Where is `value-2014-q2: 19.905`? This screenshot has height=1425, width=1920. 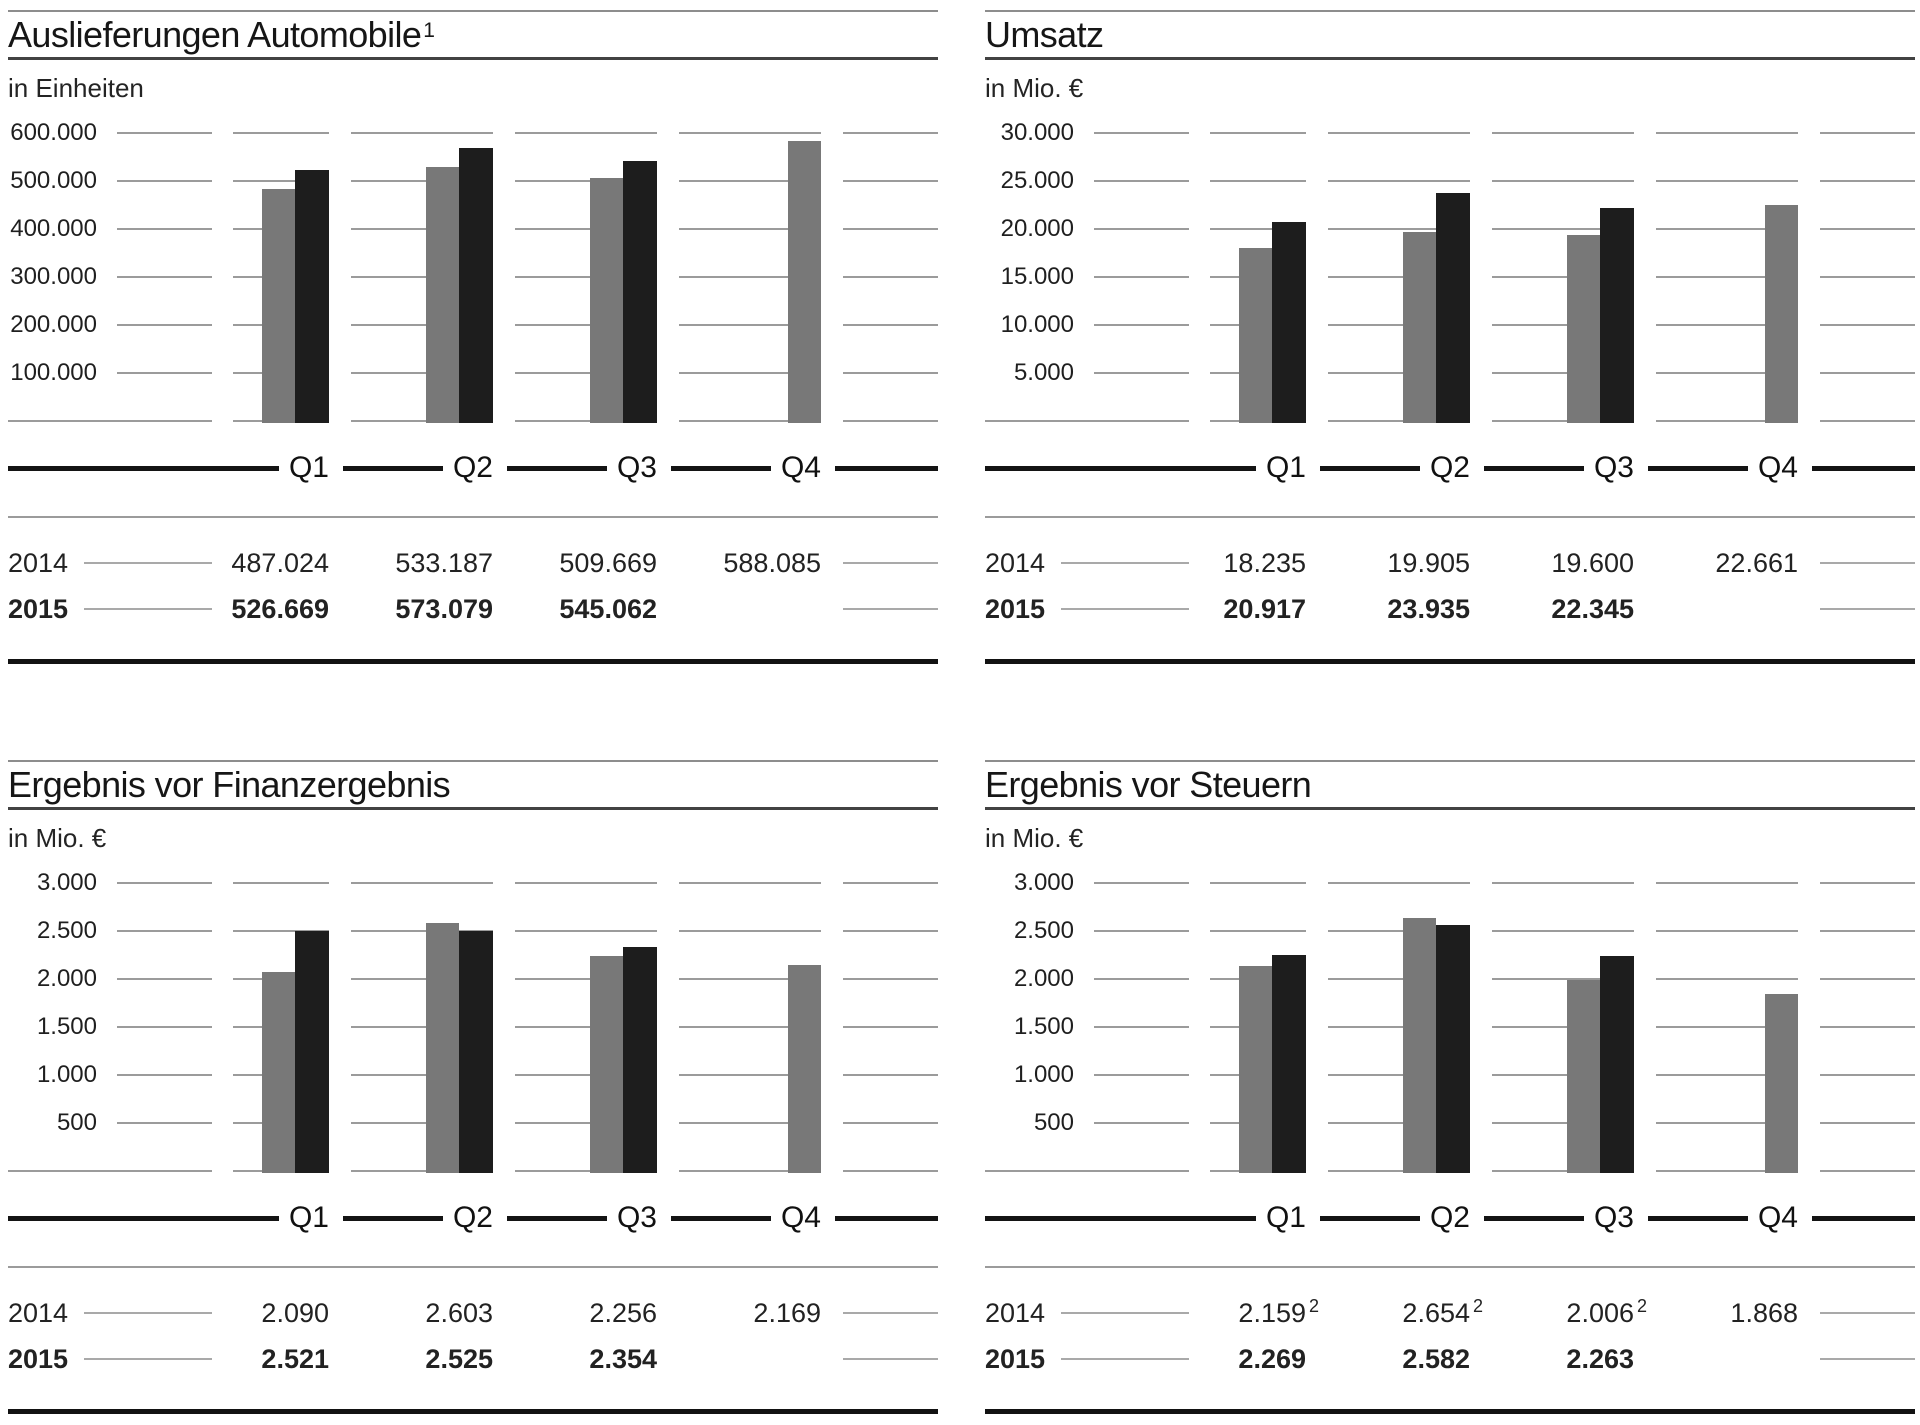
value-2014-q2: 19.905 is located at coordinates (1395, 563).